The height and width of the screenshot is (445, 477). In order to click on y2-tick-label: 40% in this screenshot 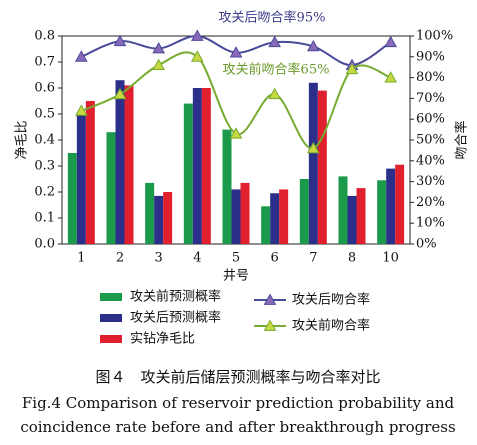, I will do `click(430, 160)`.